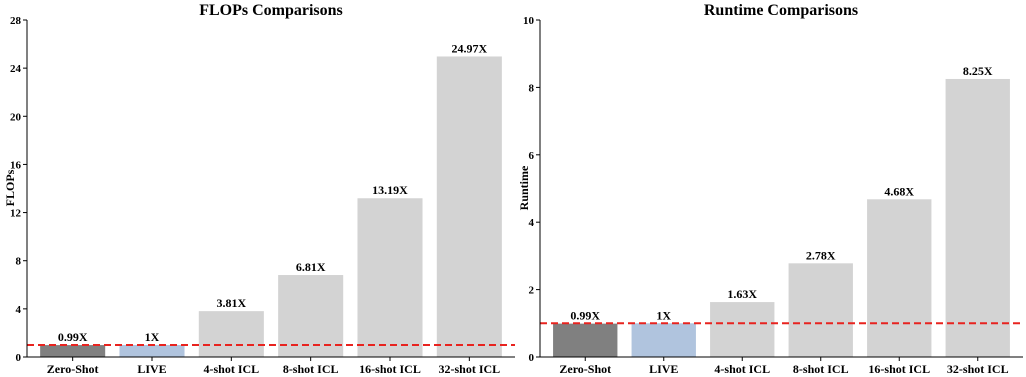 Image resolution: width=1026 pixels, height=377 pixels. Describe the element at coordinates (978, 71) in the screenshot. I see `data-label: 8.25X` at that location.